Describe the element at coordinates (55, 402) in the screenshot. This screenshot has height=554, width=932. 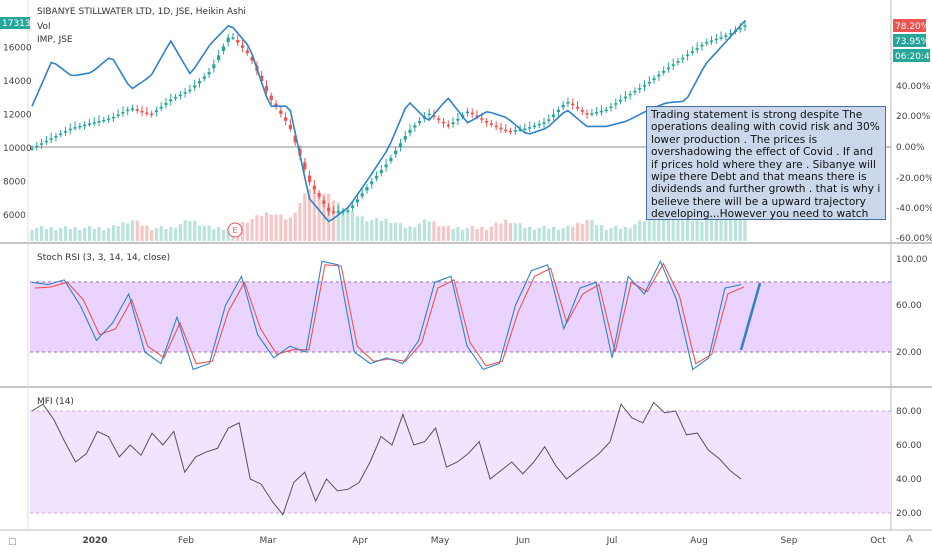
I see `mfi-legend: MFI (14)` at that location.